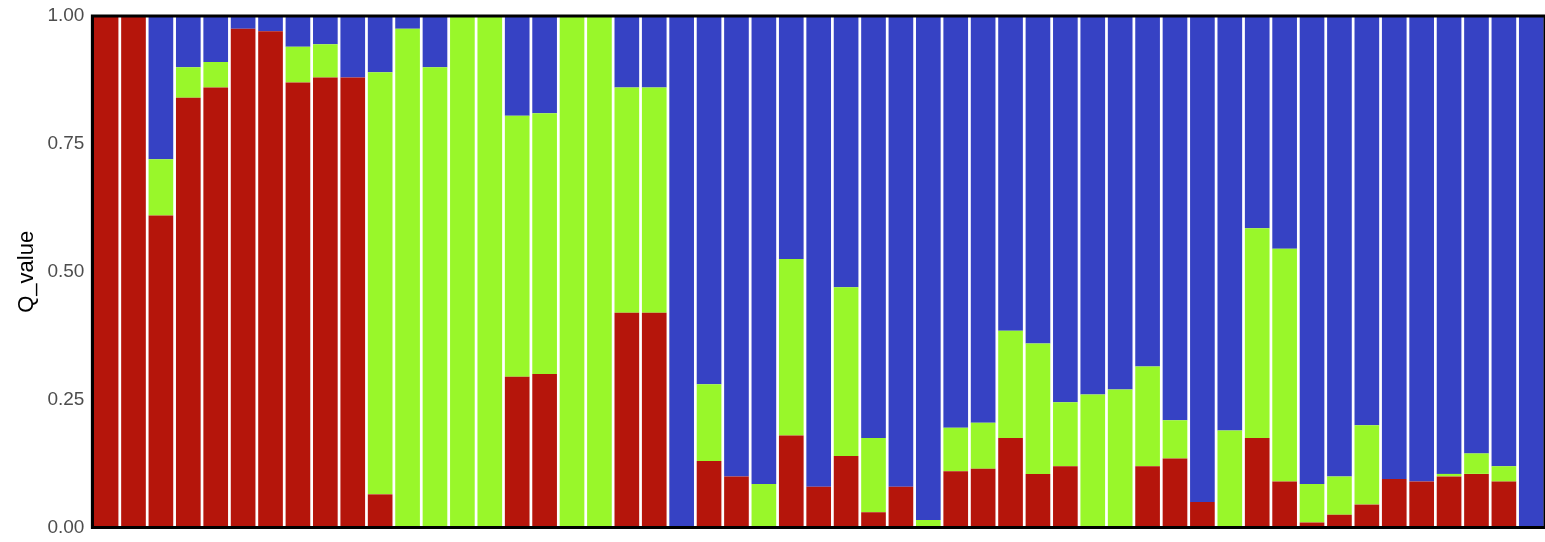  What do you see at coordinates (66, 271) in the screenshot?
I see `y-tick-label: 0.50` at bounding box center [66, 271].